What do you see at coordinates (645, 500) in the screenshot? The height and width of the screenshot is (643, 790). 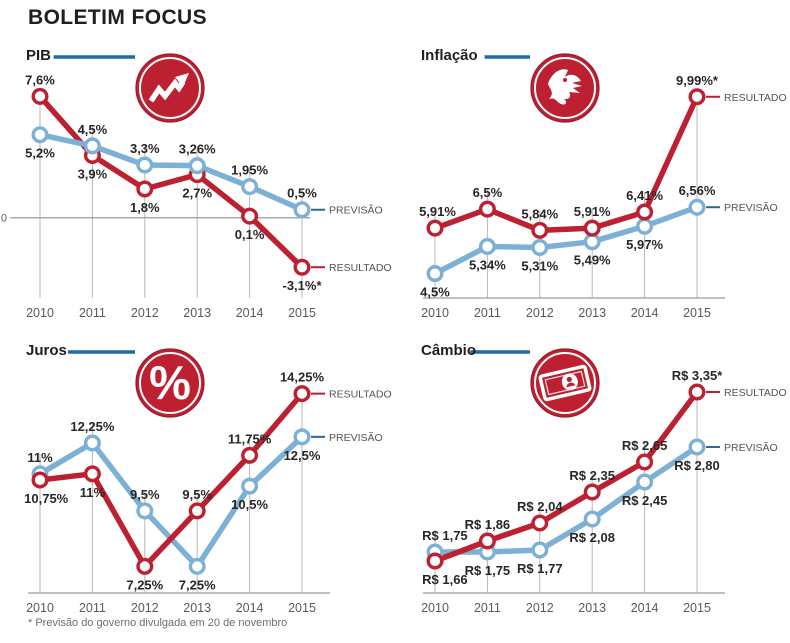 I see `data-point-label: R$ 2,45` at bounding box center [645, 500].